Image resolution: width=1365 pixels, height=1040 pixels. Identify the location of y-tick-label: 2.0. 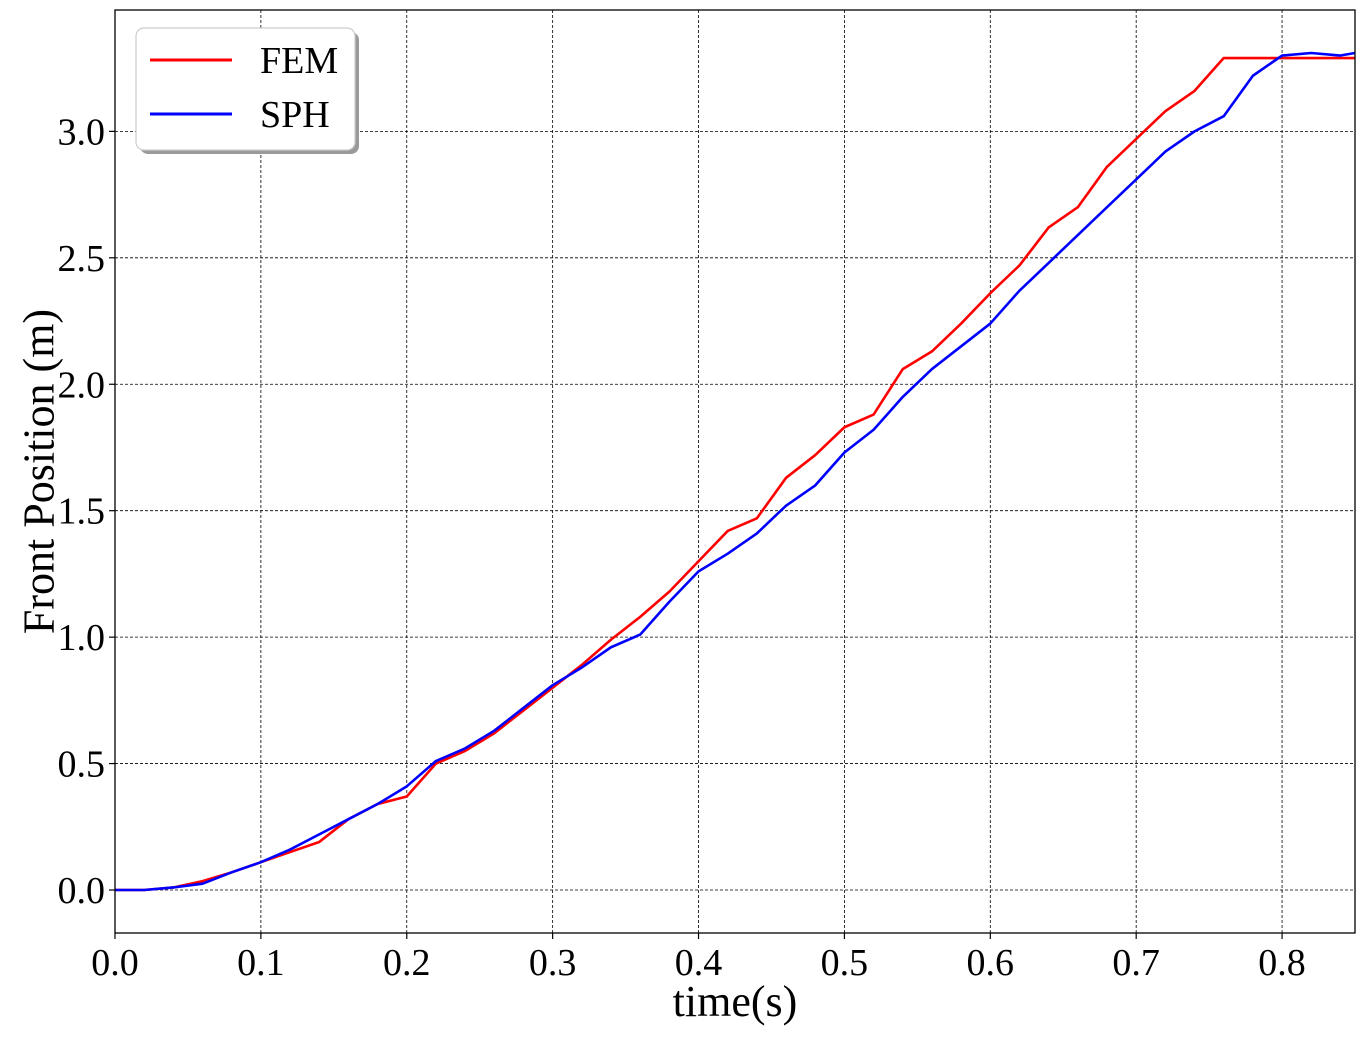
(82, 385).